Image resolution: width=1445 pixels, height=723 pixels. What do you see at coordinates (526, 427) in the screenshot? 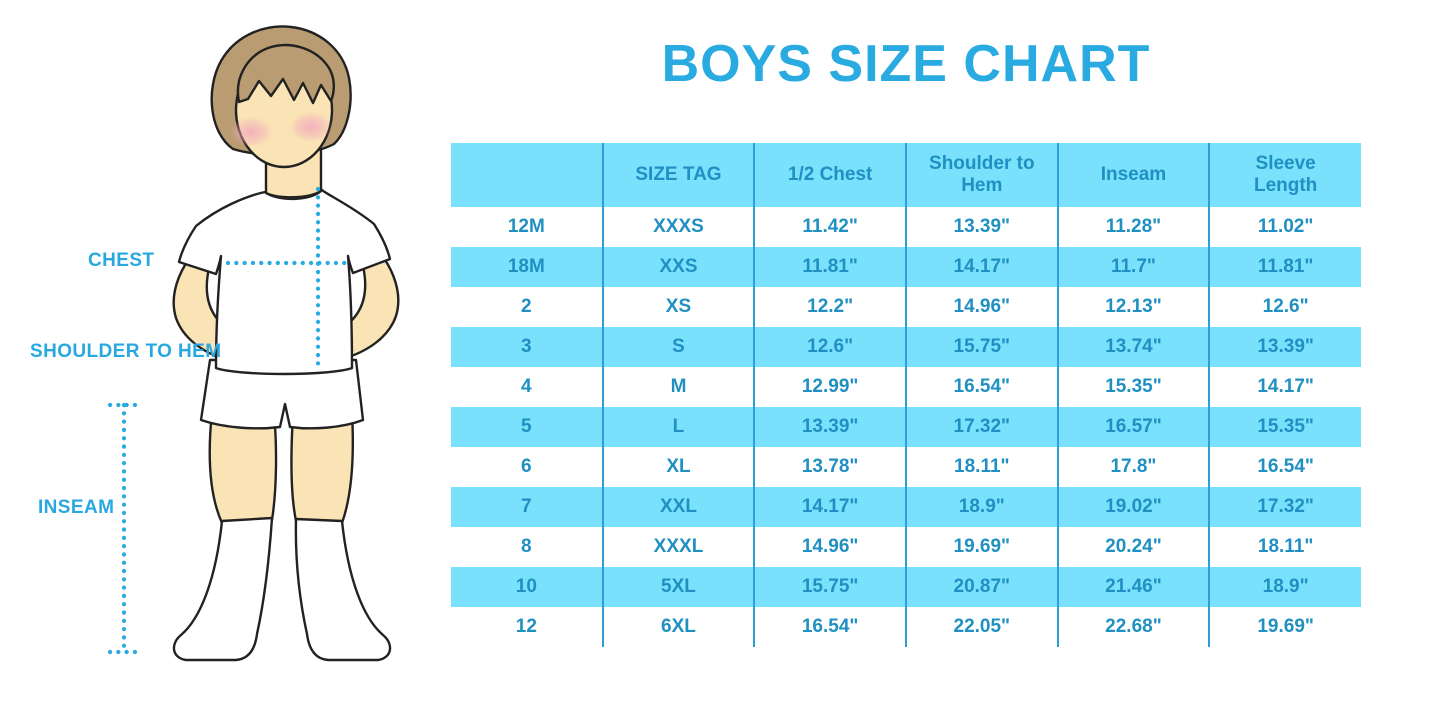
I see `size-cell: 5` at bounding box center [526, 427].